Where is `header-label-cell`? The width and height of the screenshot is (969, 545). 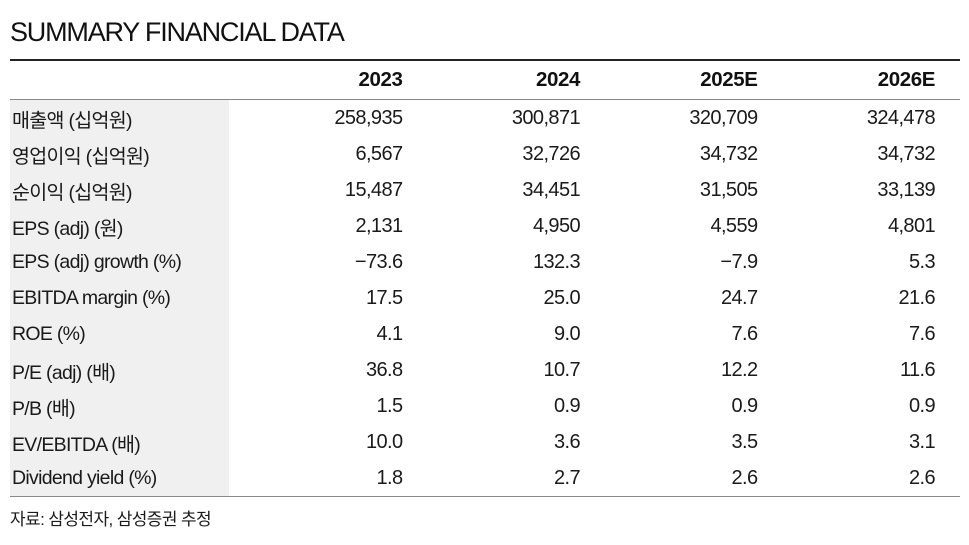
header-label-cell is located at coordinates (119, 80).